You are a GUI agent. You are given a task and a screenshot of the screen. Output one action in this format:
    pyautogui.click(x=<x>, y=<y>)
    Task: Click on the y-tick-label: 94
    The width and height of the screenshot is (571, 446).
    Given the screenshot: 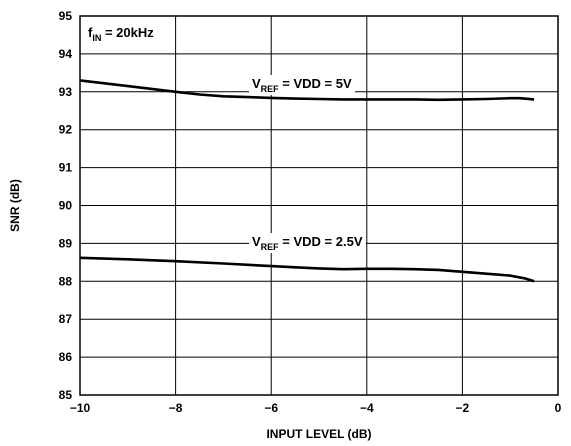 What is the action you would take?
    pyautogui.click(x=66, y=54)
    